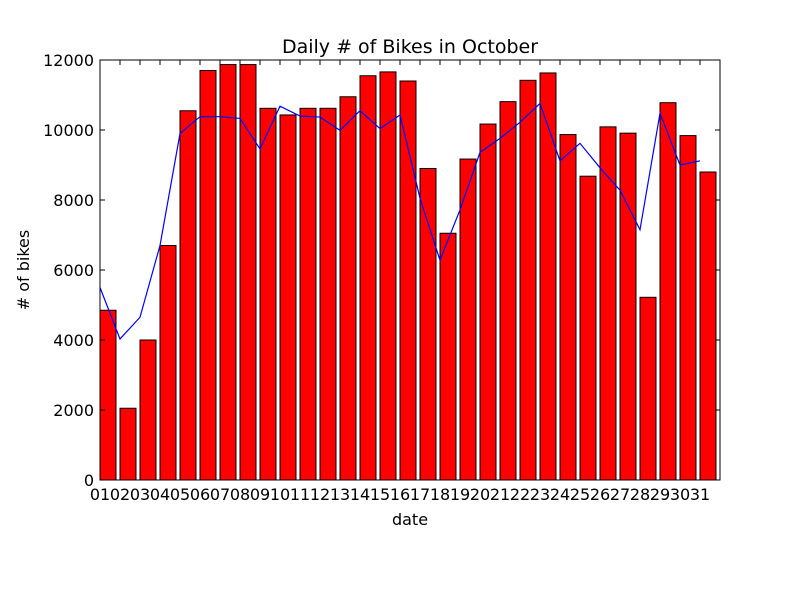  What do you see at coordinates (500, 494) in the screenshot?
I see `x-tick-label-21: 21` at bounding box center [500, 494].